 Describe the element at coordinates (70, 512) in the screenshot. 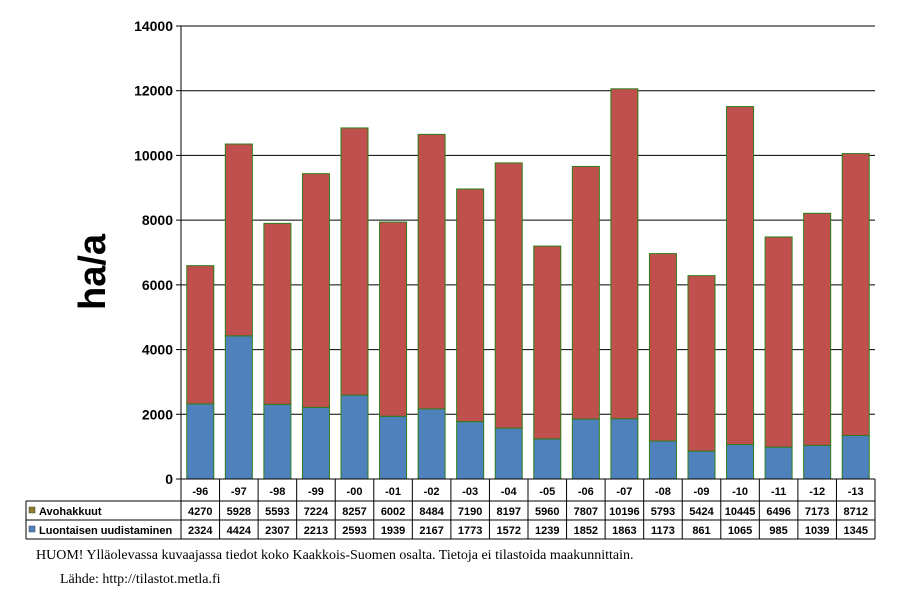

I see `legend-label: Avohakkuut` at that location.